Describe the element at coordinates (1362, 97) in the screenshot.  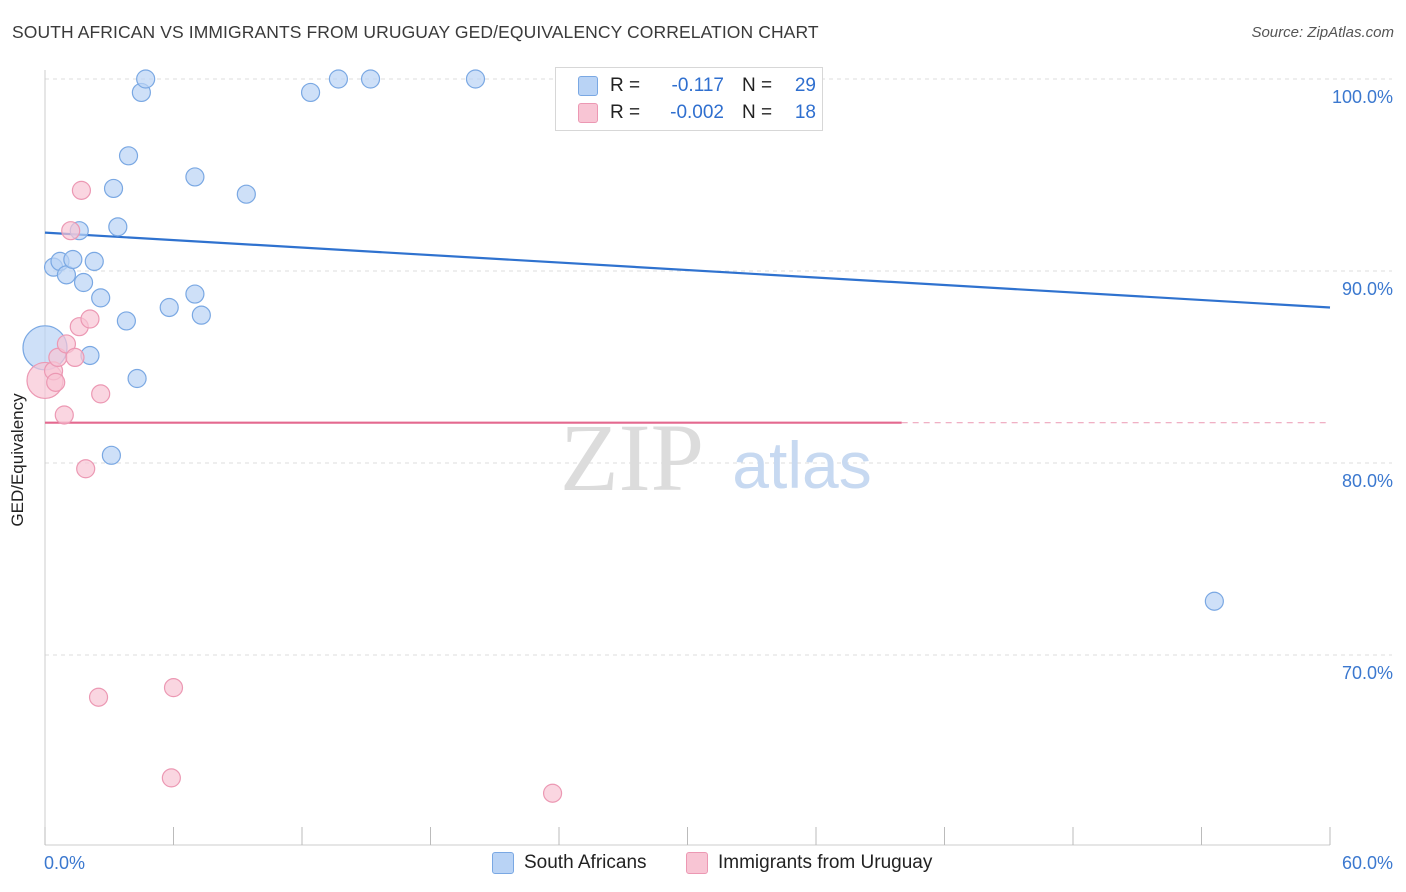
I see `y-tick-label: 100.0%` at that location.